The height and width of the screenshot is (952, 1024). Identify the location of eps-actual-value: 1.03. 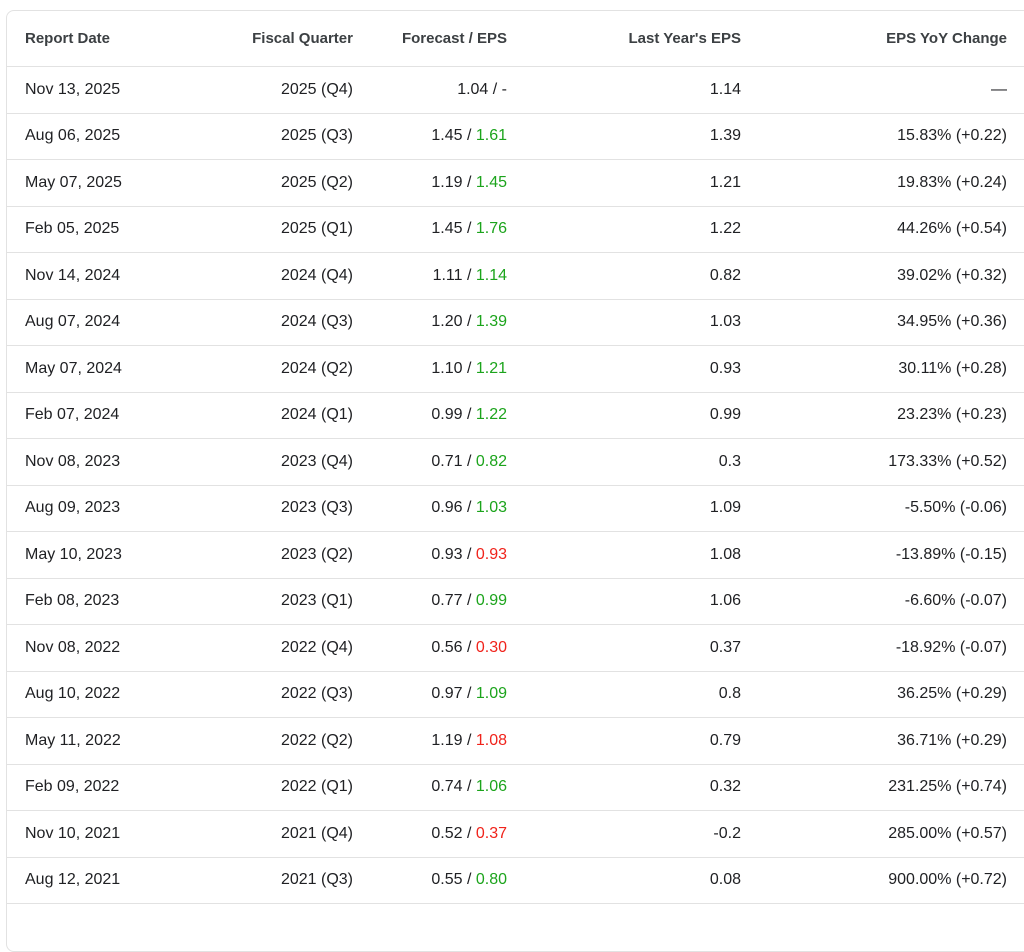
(491, 508).